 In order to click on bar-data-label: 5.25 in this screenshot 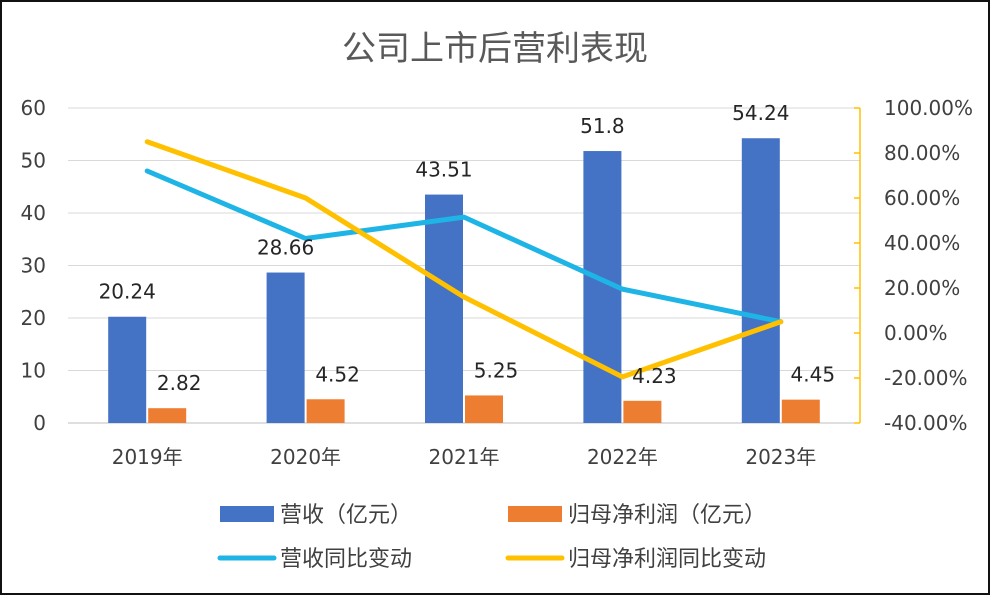, I will do `click(496, 370)`.